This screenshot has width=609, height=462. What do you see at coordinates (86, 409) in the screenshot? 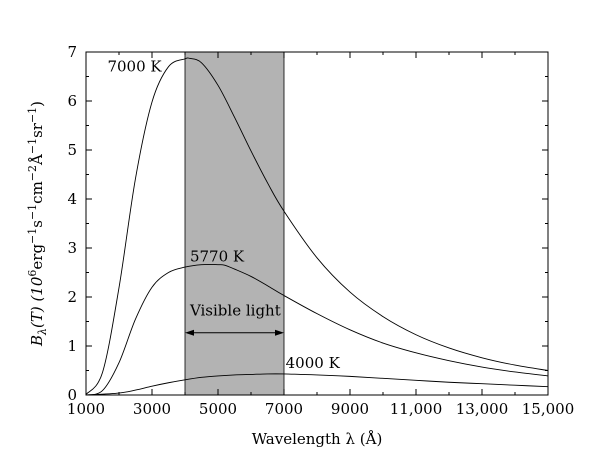
I see `x-tick-label: 1000` at bounding box center [86, 409].